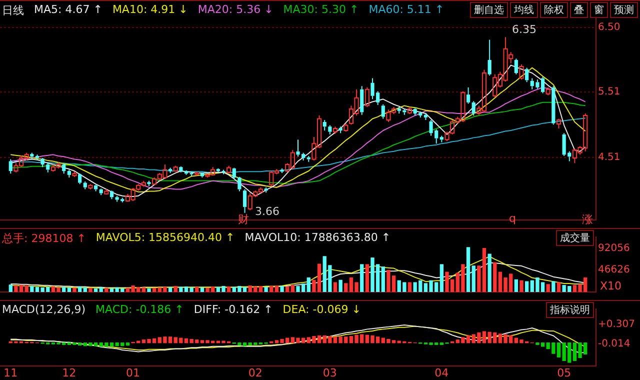 The height and width of the screenshot is (380, 640). Describe the element at coordinates (609, 157) in the screenshot. I see `y-tick-label: 4.51` at that location.